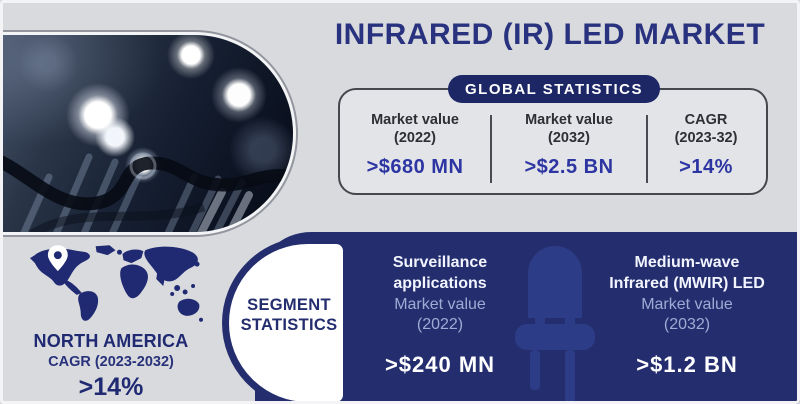 The image size is (800, 404). What do you see at coordinates (687, 283) in the screenshot?
I see `segment-name-line: Infrared (MWIR) LED` at bounding box center [687, 283].